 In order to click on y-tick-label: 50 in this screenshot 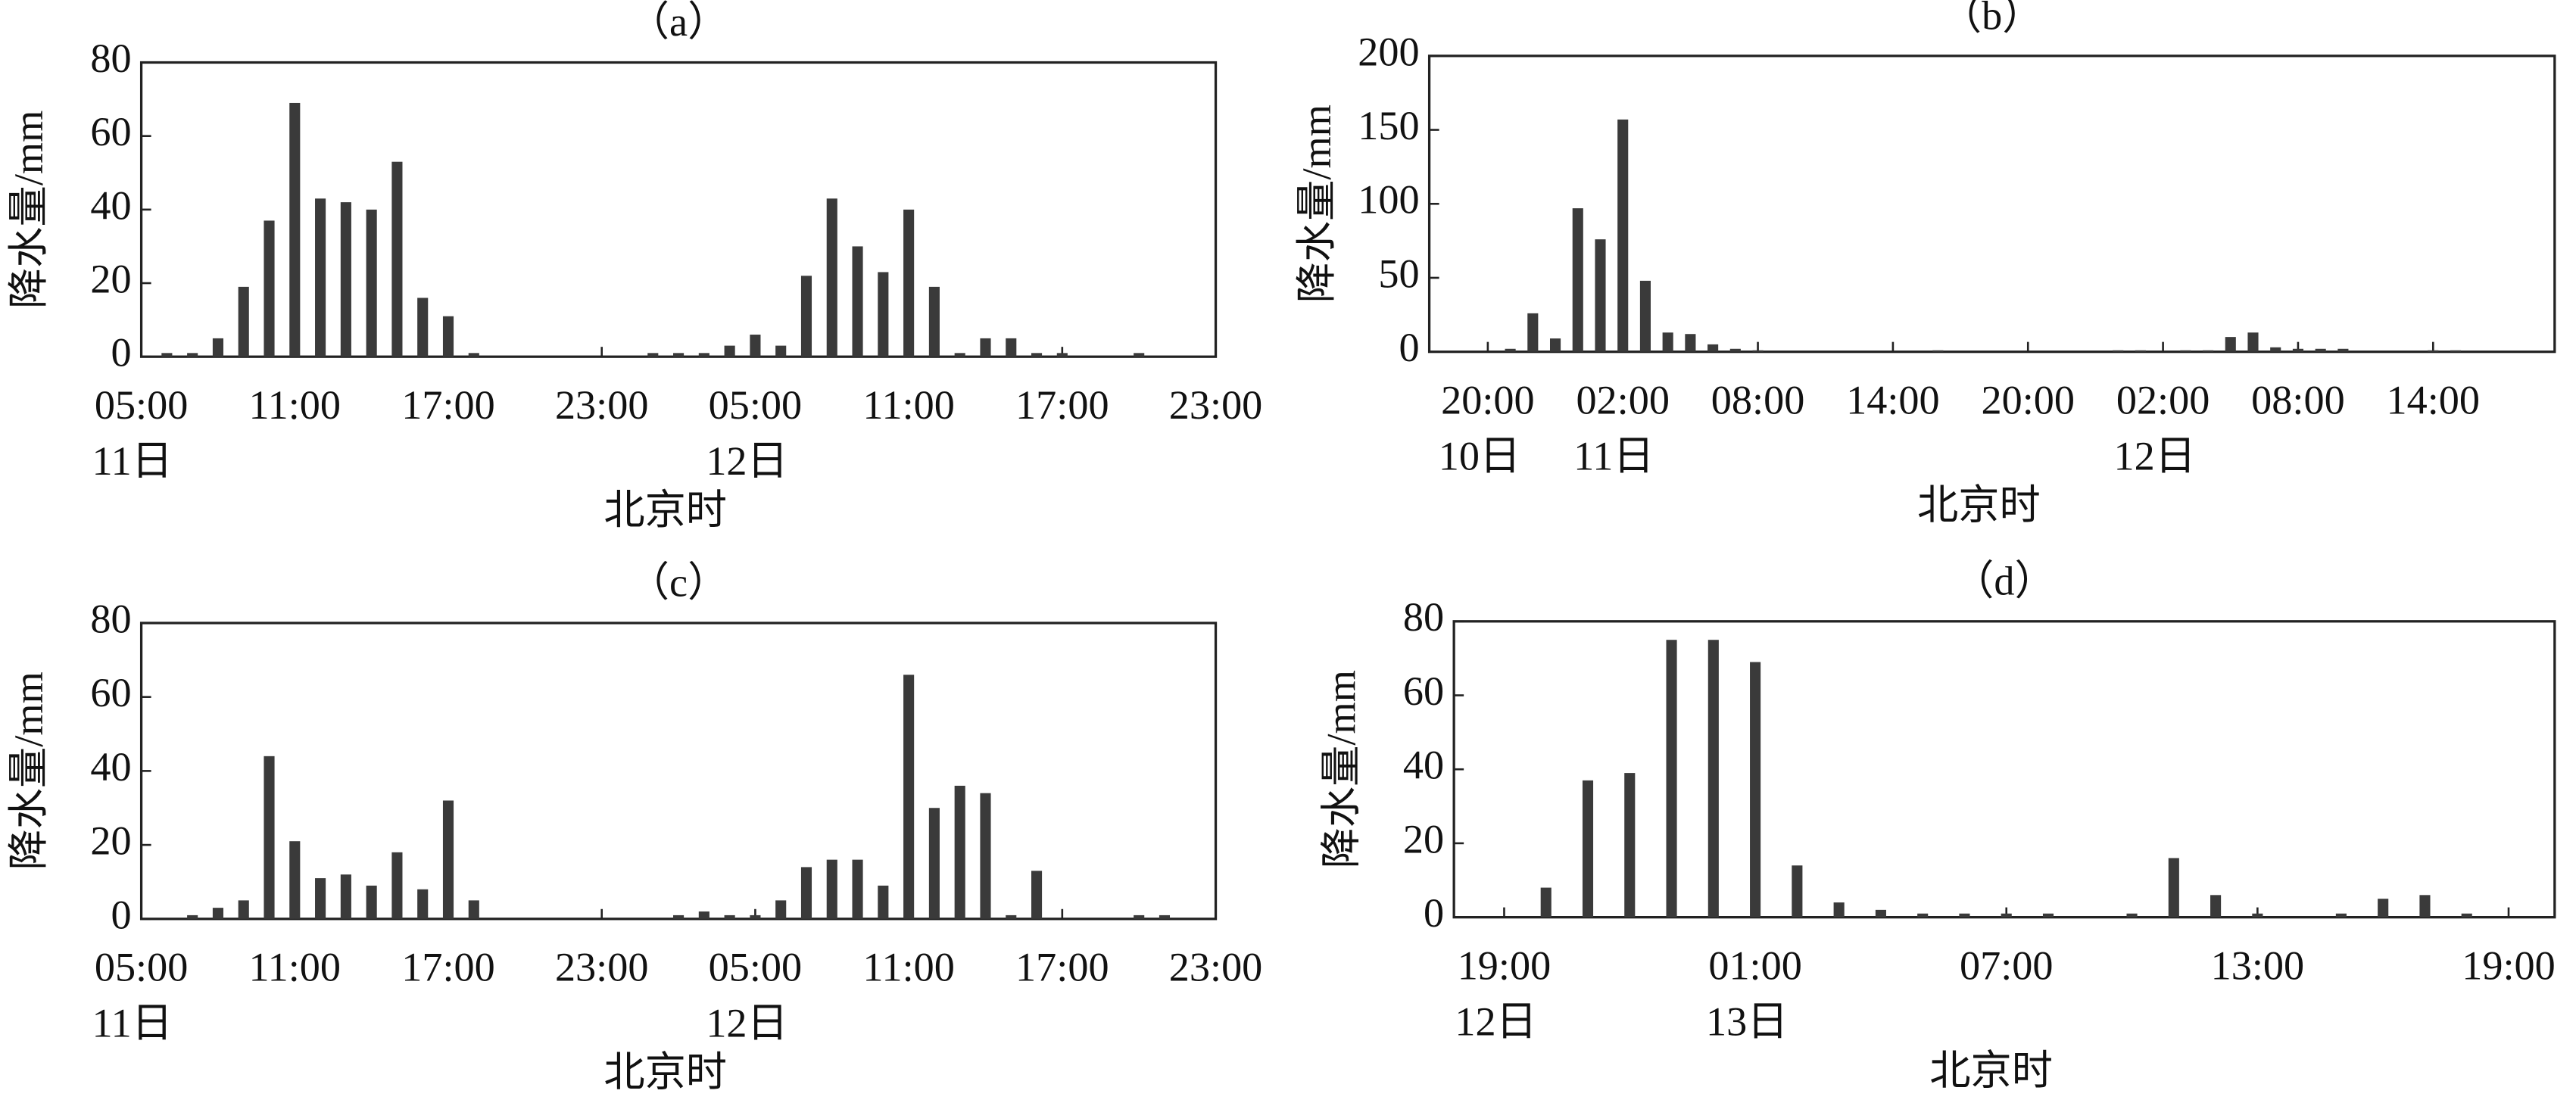, I will do `click(1398, 273)`.